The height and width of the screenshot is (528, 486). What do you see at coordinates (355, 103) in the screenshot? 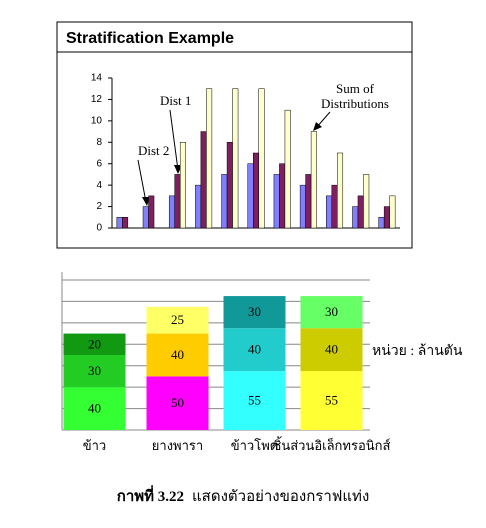
I see `annotation: Distributions` at bounding box center [355, 103].